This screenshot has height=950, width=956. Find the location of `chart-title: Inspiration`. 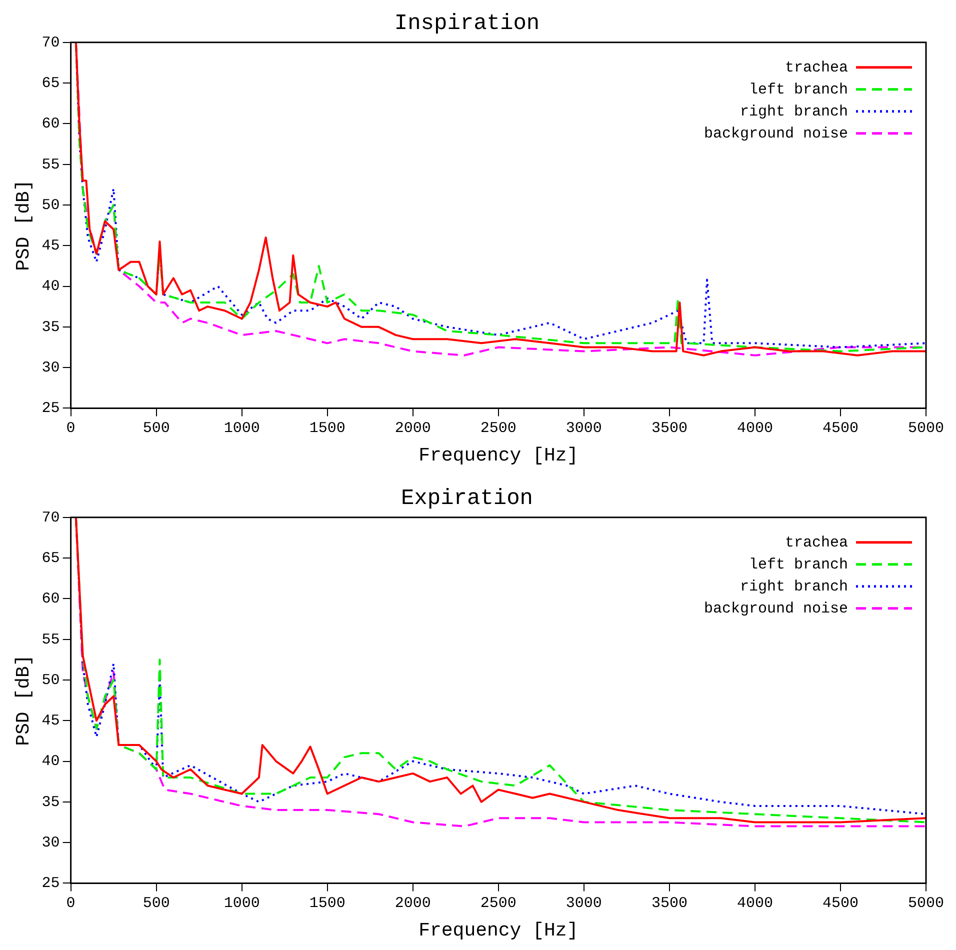

chart-title: Inspiration is located at coordinates (467, 23).